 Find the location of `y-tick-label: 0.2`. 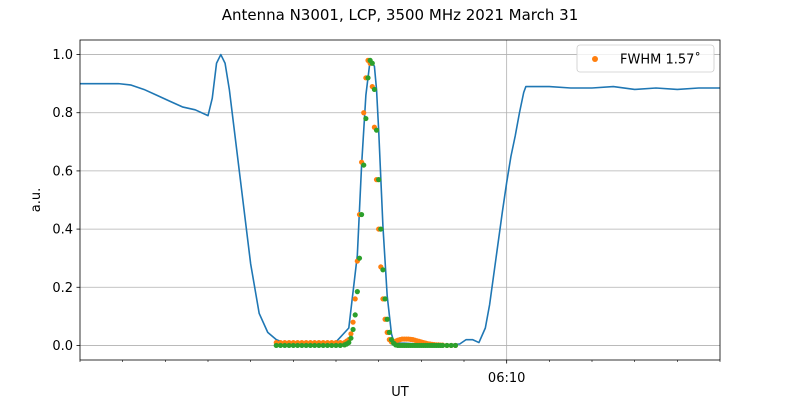

y-tick-label: 0.2 is located at coordinates (62, 288).